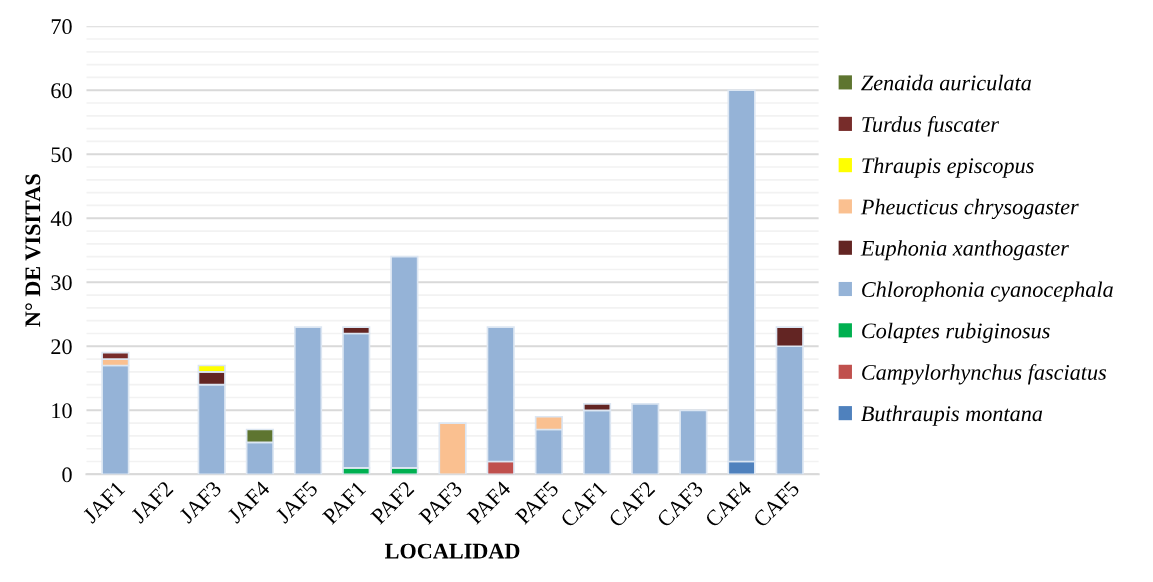 The width and height of the screenshot is (1153, 582). Describe the element at coordinates (61, 283) in the screenshot. I see `y-tick-label: 30` at that location.